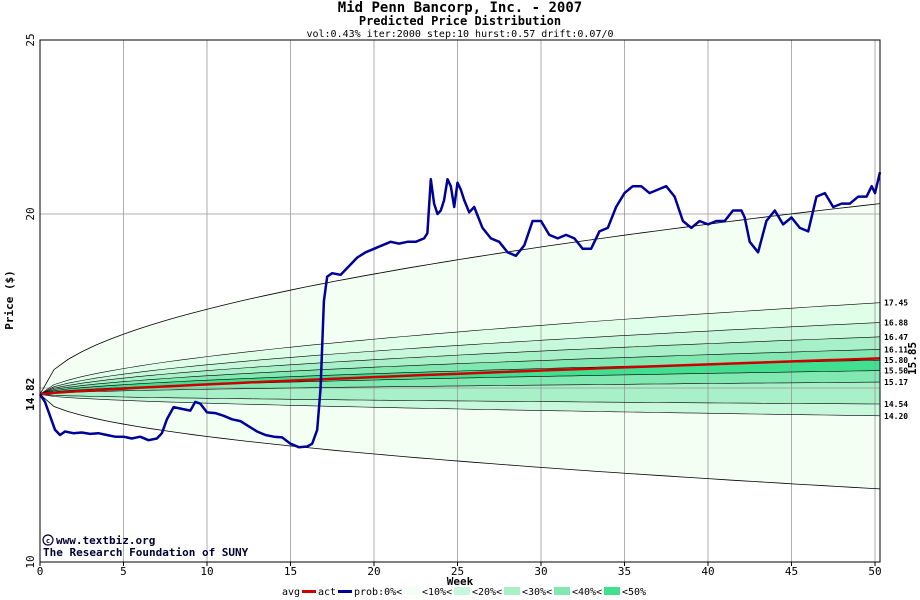 The height and width of the screenshot is (600, 920). I want to click on legend-b50-label: <50%, so click(634, 592).